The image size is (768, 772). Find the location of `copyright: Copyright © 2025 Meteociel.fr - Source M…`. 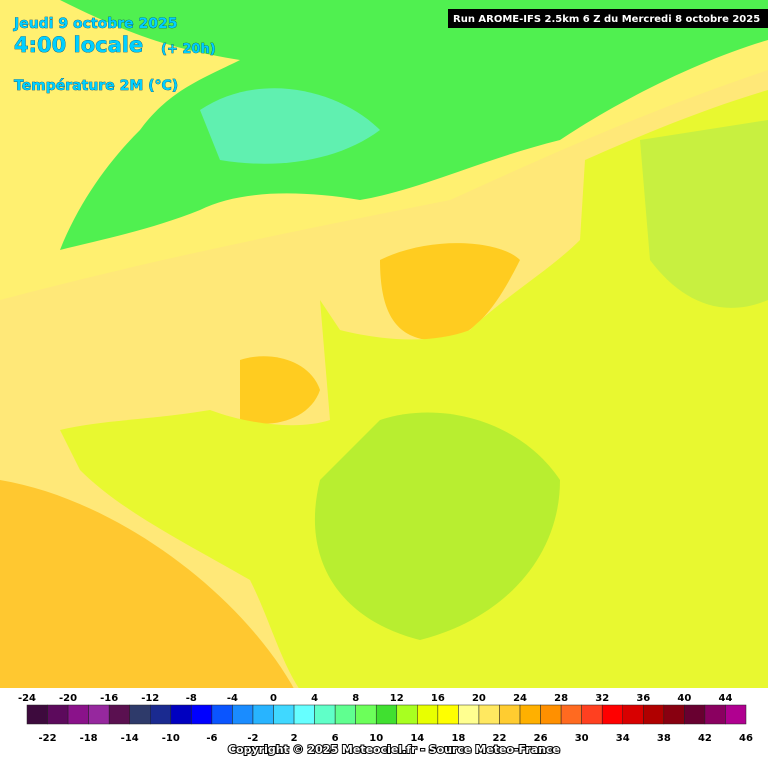

copyright: Copyright © 2025 Meteociel.fr - Source M… is located at coordinates (394, 749).